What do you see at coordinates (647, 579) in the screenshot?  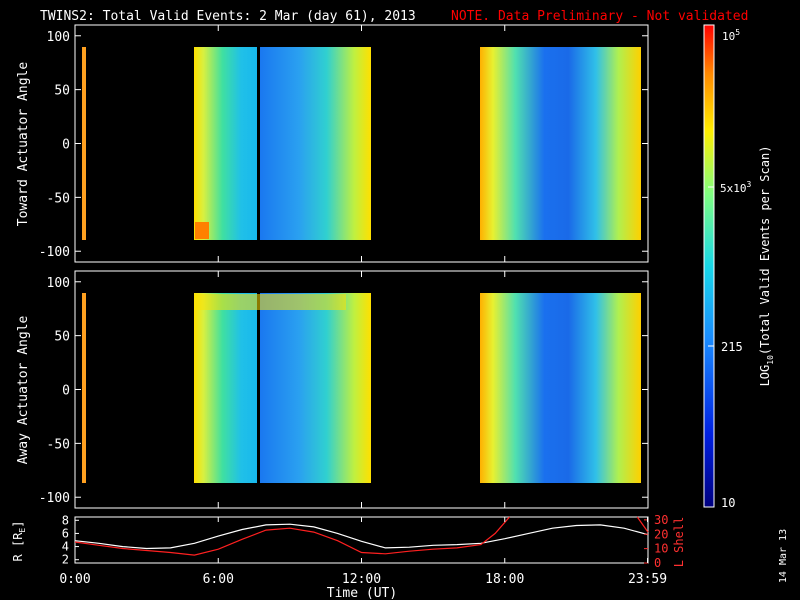 I see `time-tick-label: 23:59` at bounding box center [647, 579].